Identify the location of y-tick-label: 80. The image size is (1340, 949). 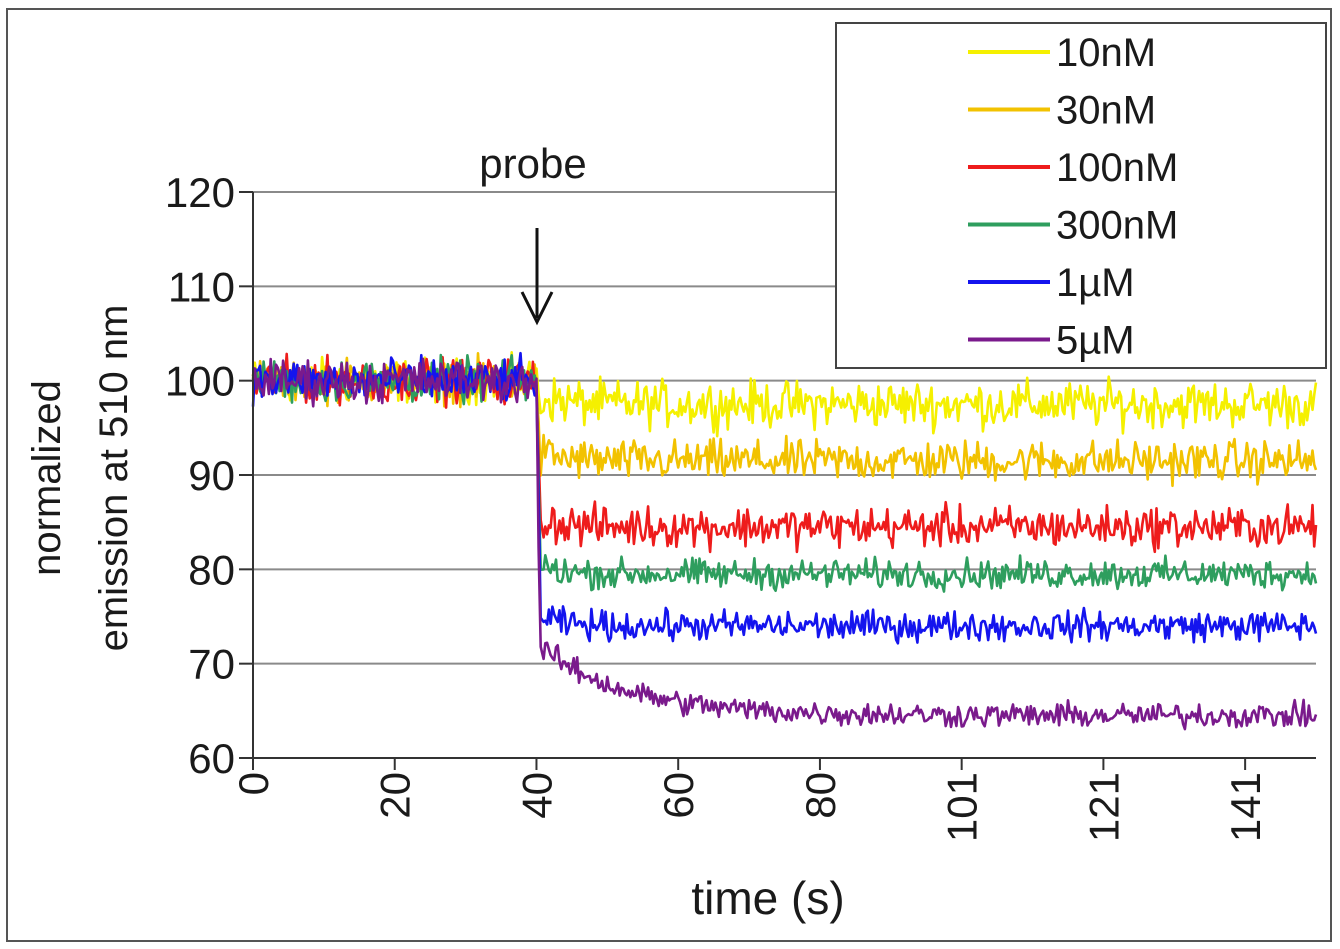
(211, 569).